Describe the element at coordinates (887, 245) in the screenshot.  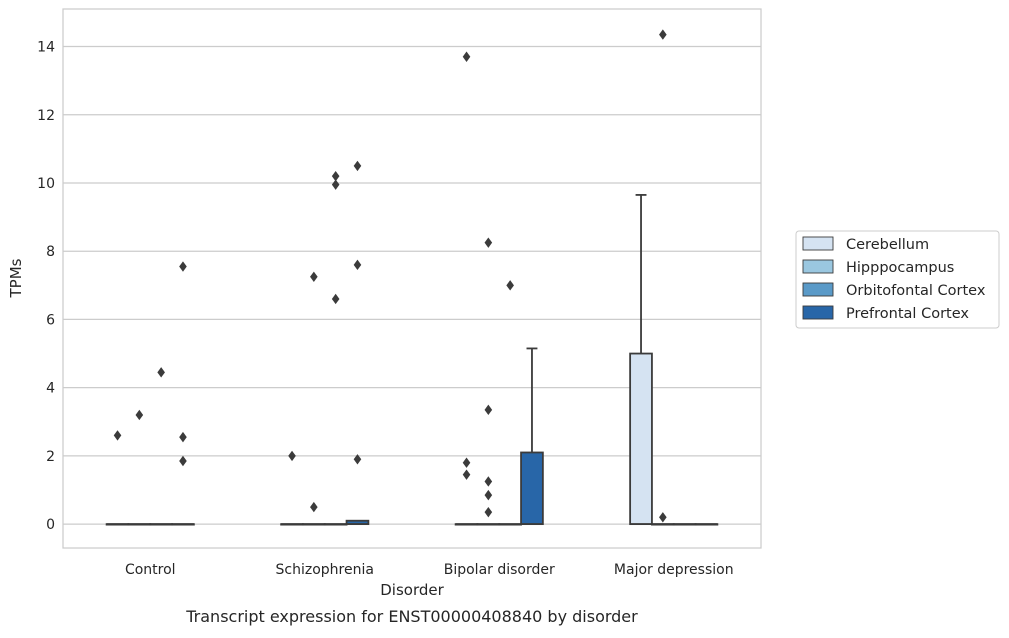
I see `legend-label: Cerebellum` at that location.